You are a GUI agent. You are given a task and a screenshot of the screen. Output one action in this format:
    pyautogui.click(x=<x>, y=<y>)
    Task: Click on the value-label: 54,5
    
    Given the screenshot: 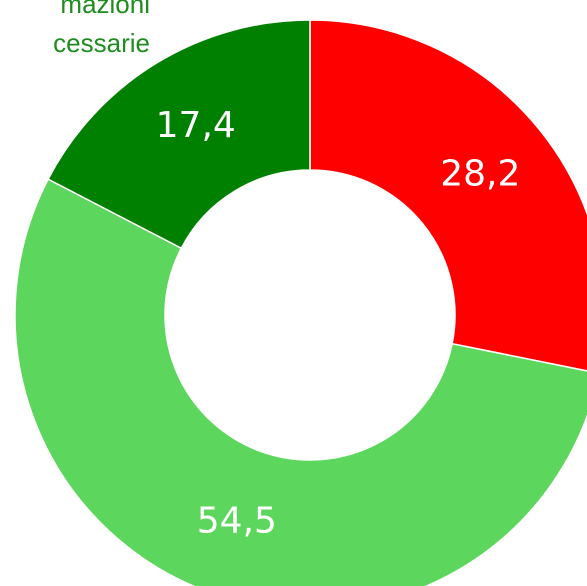 What is the action you would take?
    pyautogui.click(x=237, y=520)
    